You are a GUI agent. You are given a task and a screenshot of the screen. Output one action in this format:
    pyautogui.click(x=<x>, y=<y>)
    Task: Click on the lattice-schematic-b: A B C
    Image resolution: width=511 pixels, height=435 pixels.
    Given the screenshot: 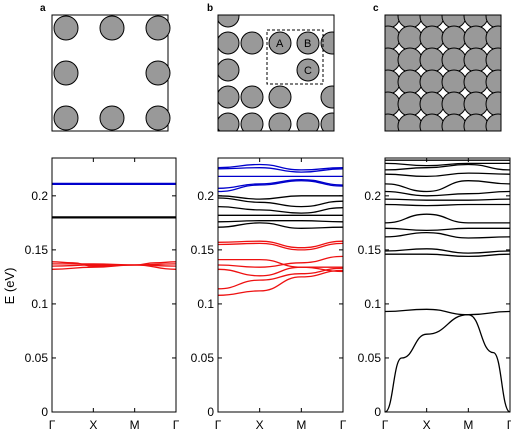 What is the action you would take?
    pyautogui.click(x=276, y=73)
    